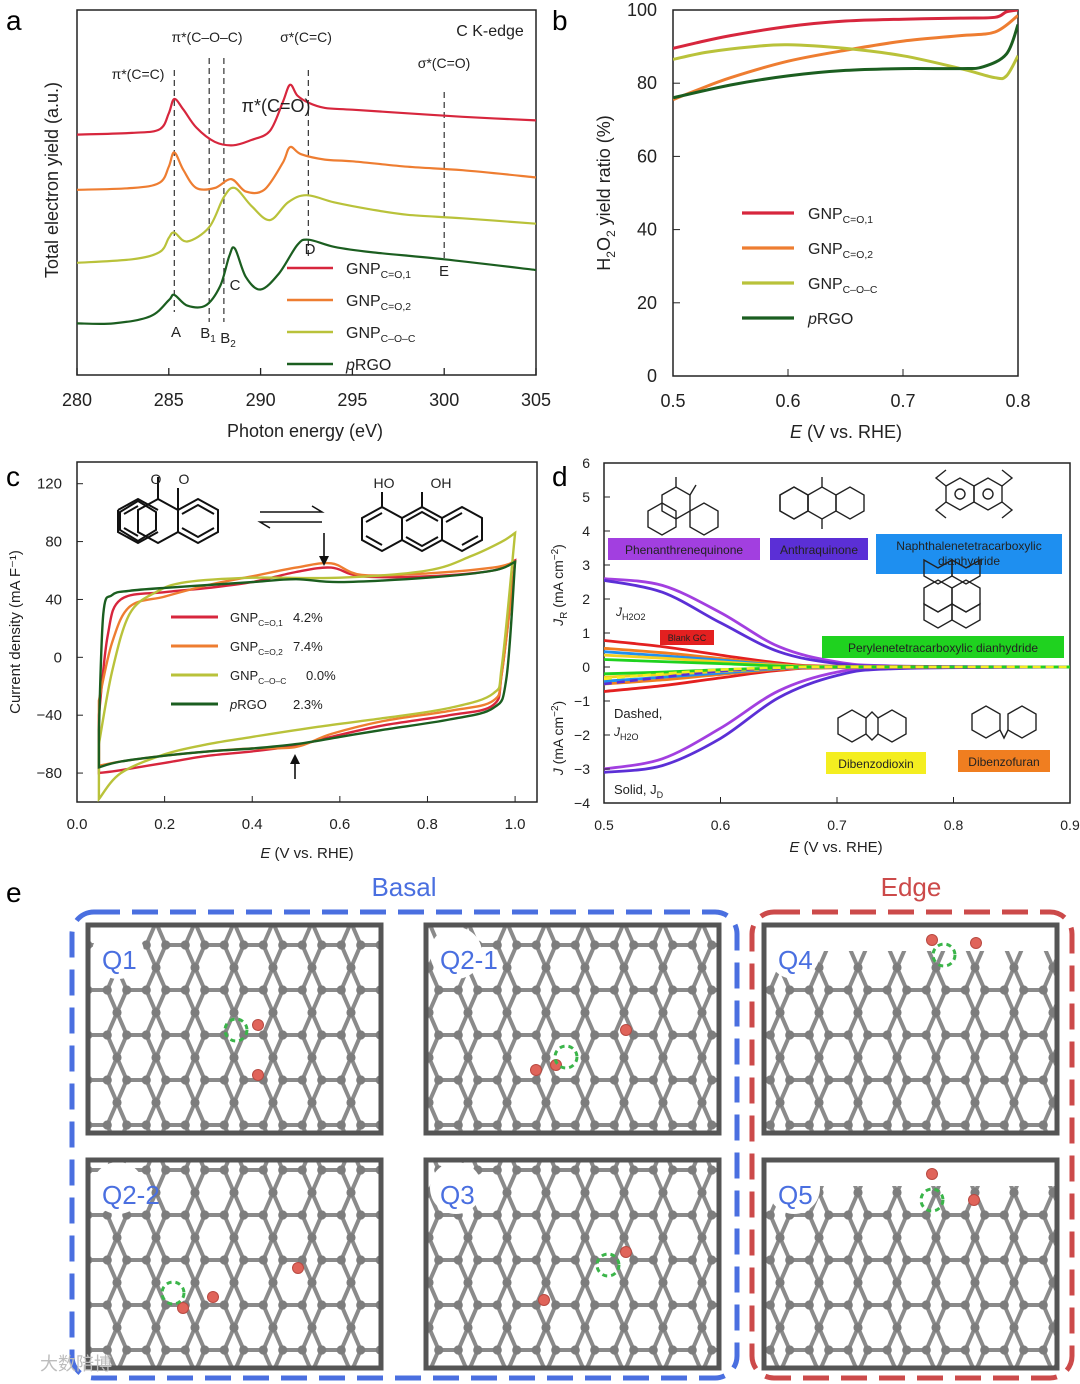 Image resolution: width=1080 pixels, height=1384 pixels. Describe the element at coordinates (647, 230) in the screenshot. I see `panel-b-ytick-label-2: 40` at that location.